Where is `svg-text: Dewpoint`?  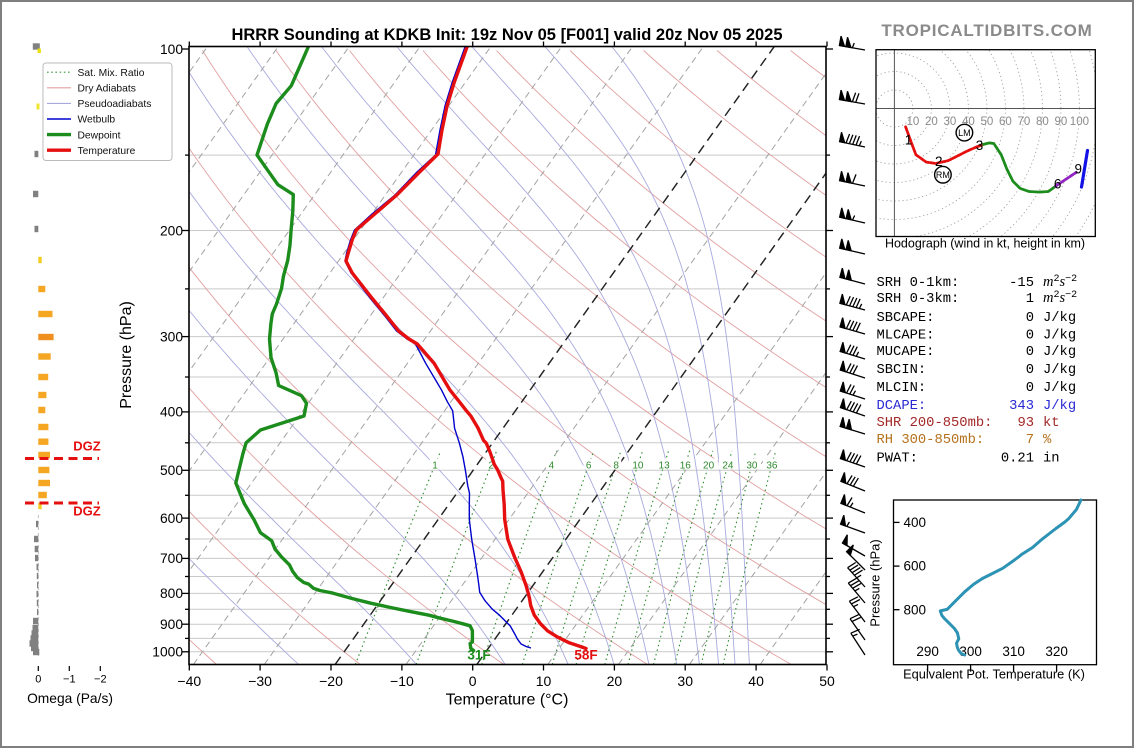
svg-text: Dewpoint is located at coordinates (99, 135).